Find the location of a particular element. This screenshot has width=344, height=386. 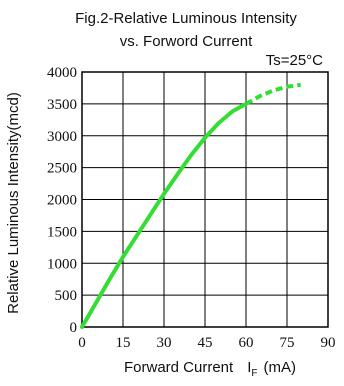

y-tick-label: 1000 is located at coordinates (62, 264).